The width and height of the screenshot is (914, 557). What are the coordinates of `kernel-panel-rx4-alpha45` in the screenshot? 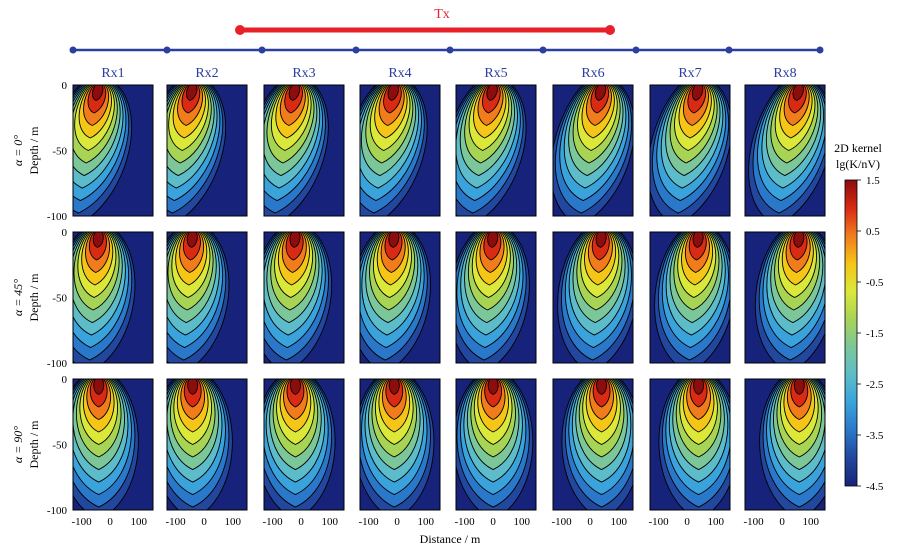 It's located at (400, 297).